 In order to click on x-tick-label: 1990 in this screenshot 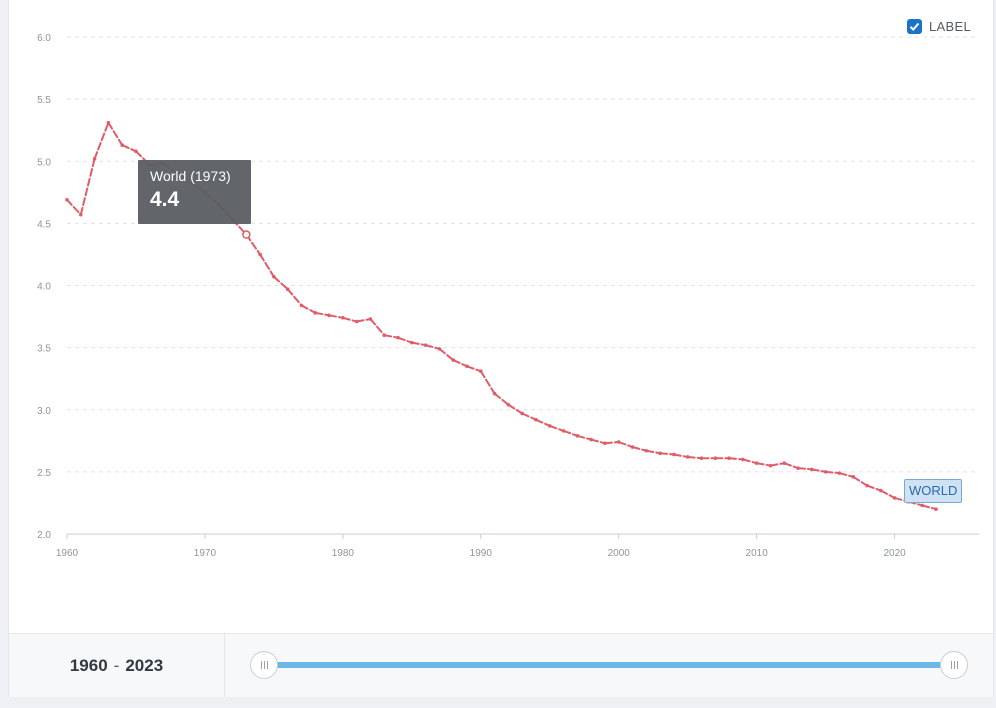, I will do `click(481, 553)`.